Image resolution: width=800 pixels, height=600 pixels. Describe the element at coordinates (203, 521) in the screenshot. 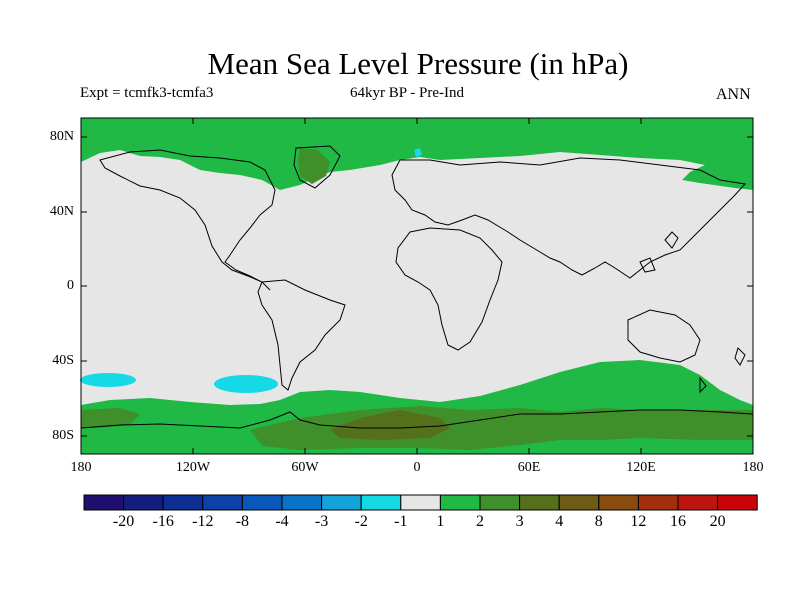

I see `colorbar-label: -12` at that location.